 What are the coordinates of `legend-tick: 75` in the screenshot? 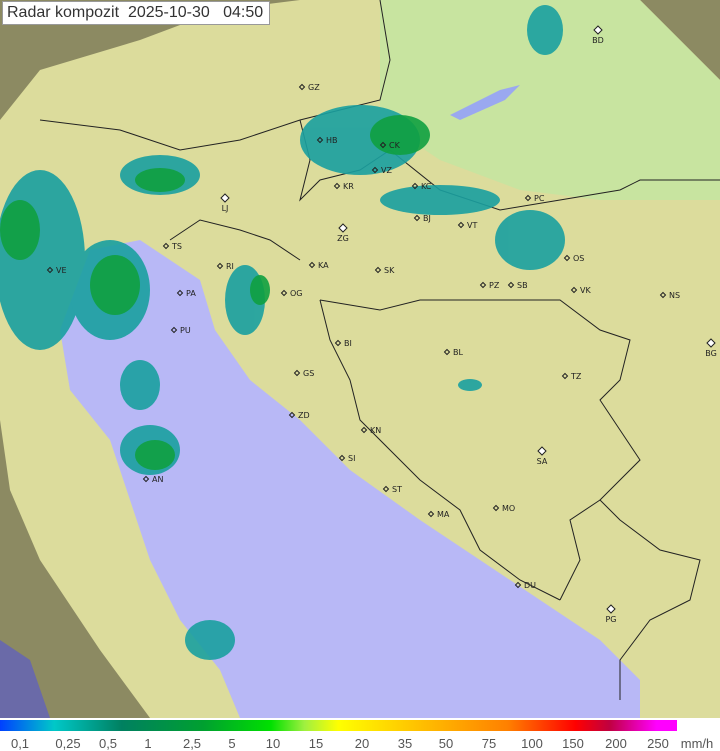 It's located at (489, 743).